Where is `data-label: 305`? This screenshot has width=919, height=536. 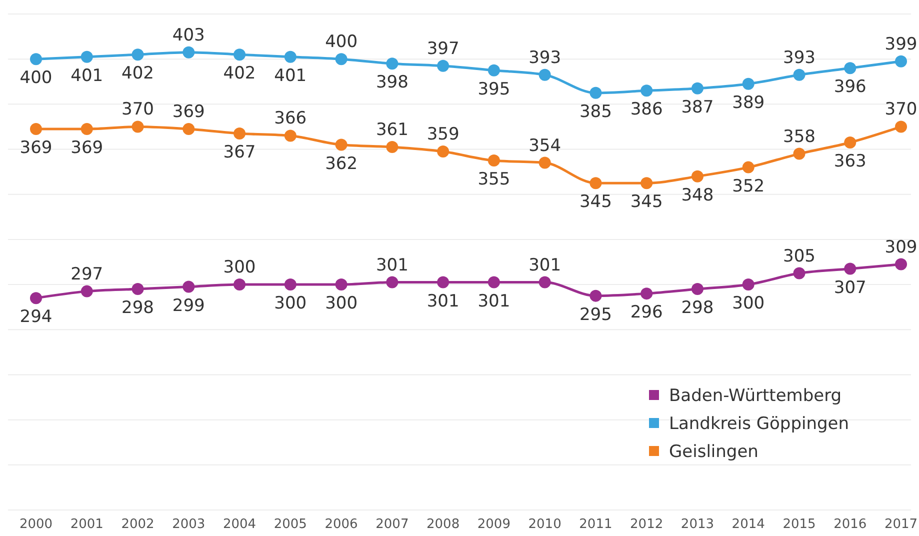
data-label: 305 is located at coordinates (799, 256).